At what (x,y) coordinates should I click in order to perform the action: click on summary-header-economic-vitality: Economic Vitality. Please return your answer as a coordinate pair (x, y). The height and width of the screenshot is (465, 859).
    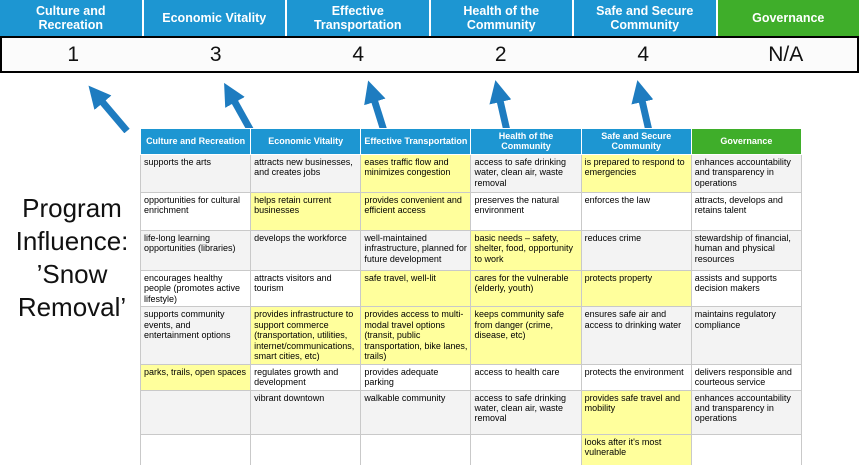
    Looking at the image, I should click on (214, 18).